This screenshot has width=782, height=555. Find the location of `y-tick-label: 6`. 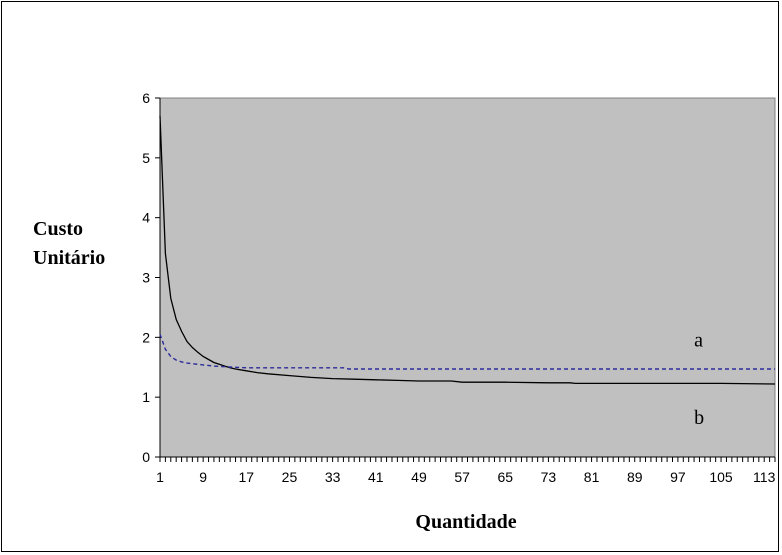

y-tick-label: 6 is located at coordinates (146, 98).